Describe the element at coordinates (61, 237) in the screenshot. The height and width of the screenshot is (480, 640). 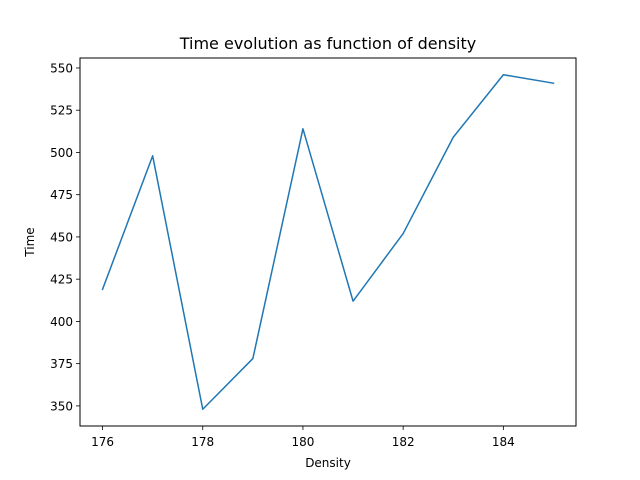
I see `y-tick-label: 450` at that location.